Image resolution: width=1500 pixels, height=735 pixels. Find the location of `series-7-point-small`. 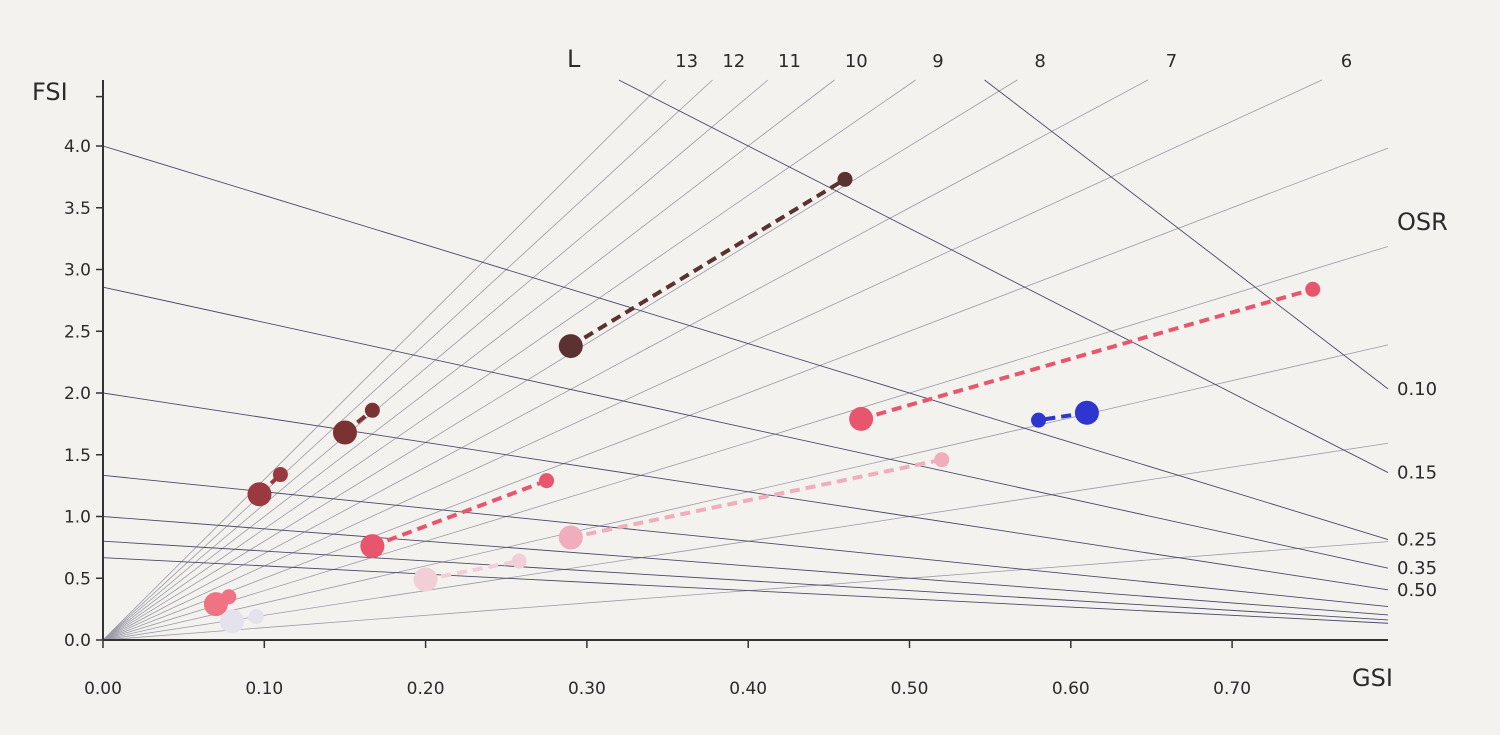

series-7-point-small is located at coordinates (519, 561).